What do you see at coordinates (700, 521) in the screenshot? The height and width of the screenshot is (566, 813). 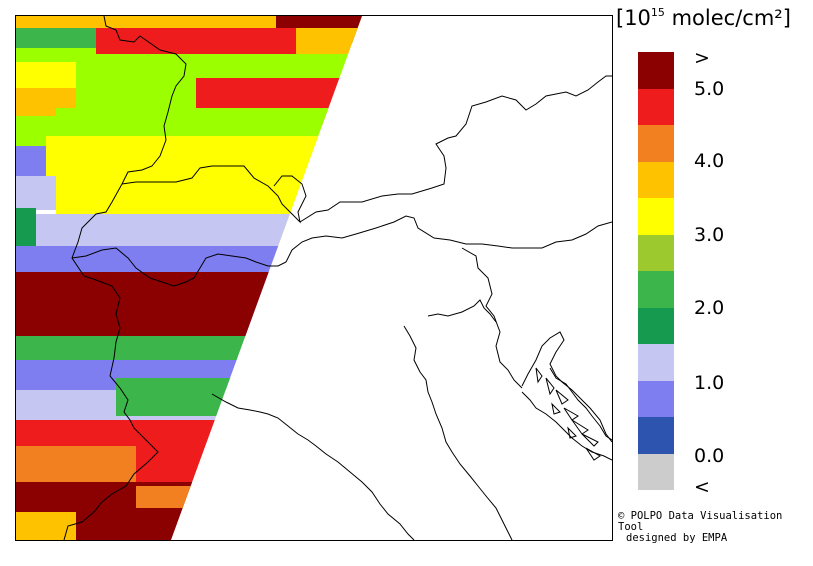 I see `credit-line-1: © POLPO Data Visualisation Tool` at bounding box center [700, 521].